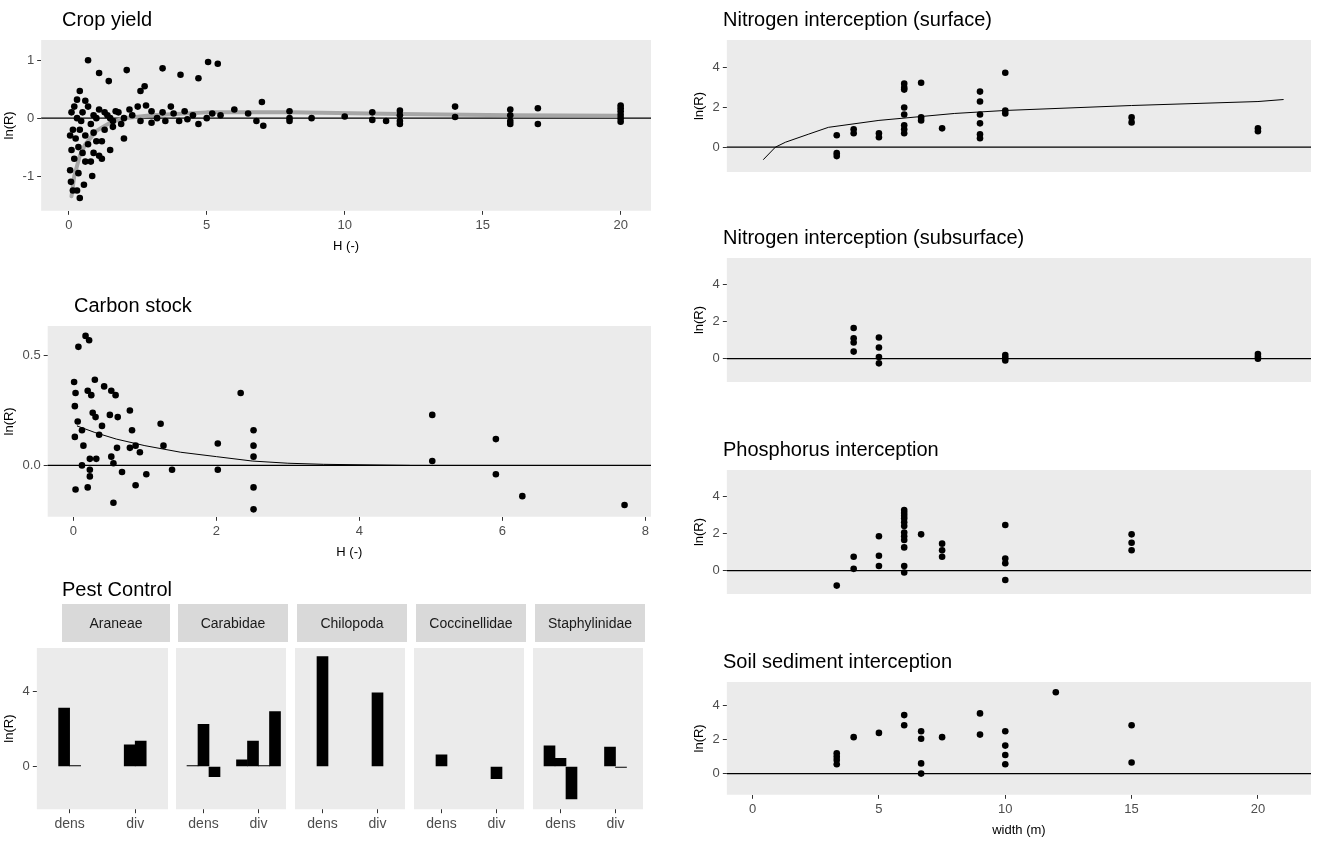 The width and height of the screenshot is (1319, 841). I want to click on chart-subtitle: Staphylinidae, so click(590, 623).